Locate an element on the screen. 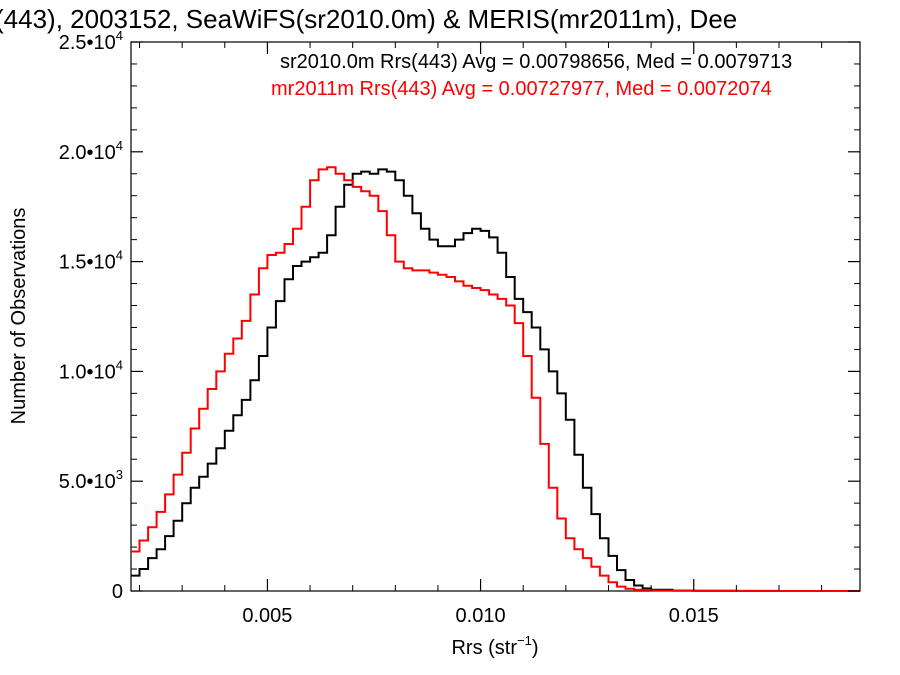 The width and height of the screenshot is (900, 675). y-axis-label: Number of Observations is located at coordinates (19, 316).